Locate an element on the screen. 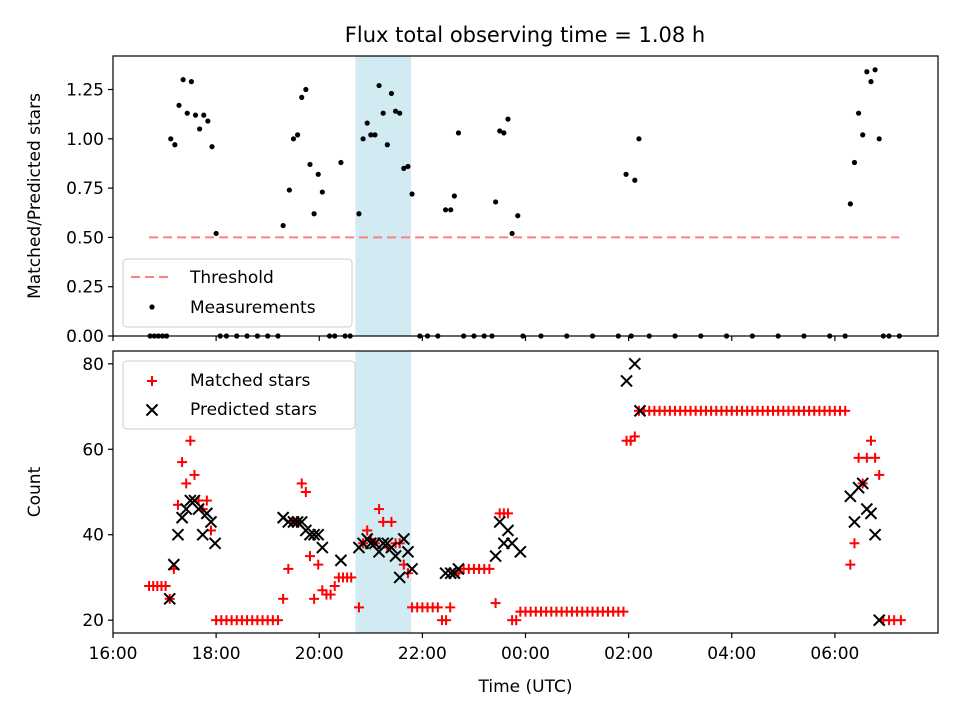 The height and width of the screenshot is (720, 960). x-tick-label: 06:00 is located at coordinates (834, 654).